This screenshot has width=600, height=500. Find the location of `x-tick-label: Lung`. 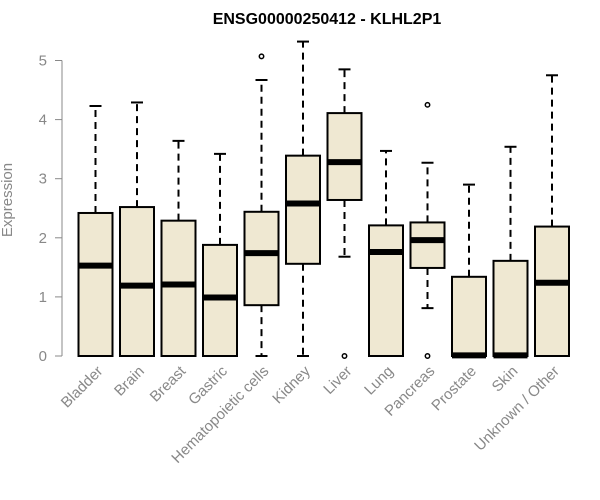

x-tick-label: Lung is located at coordinates (379, 381).